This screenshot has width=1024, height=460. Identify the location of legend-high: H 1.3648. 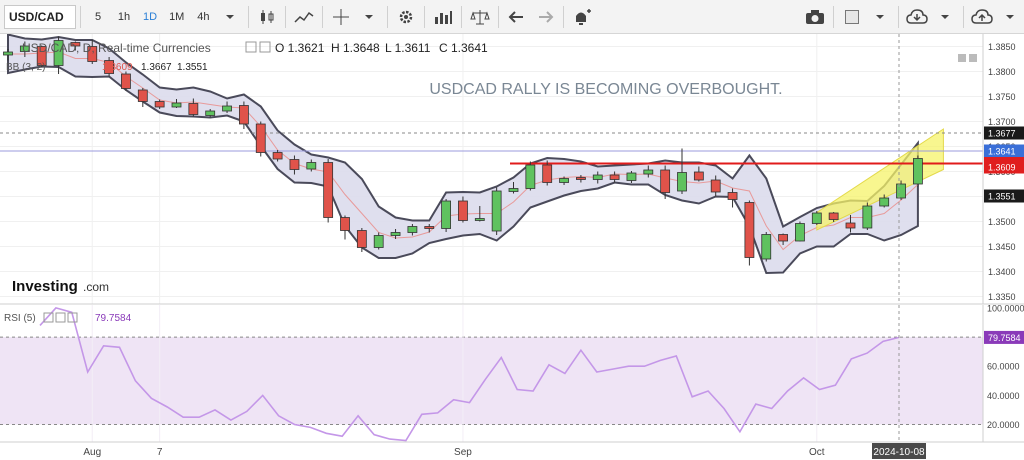
(355, 48).